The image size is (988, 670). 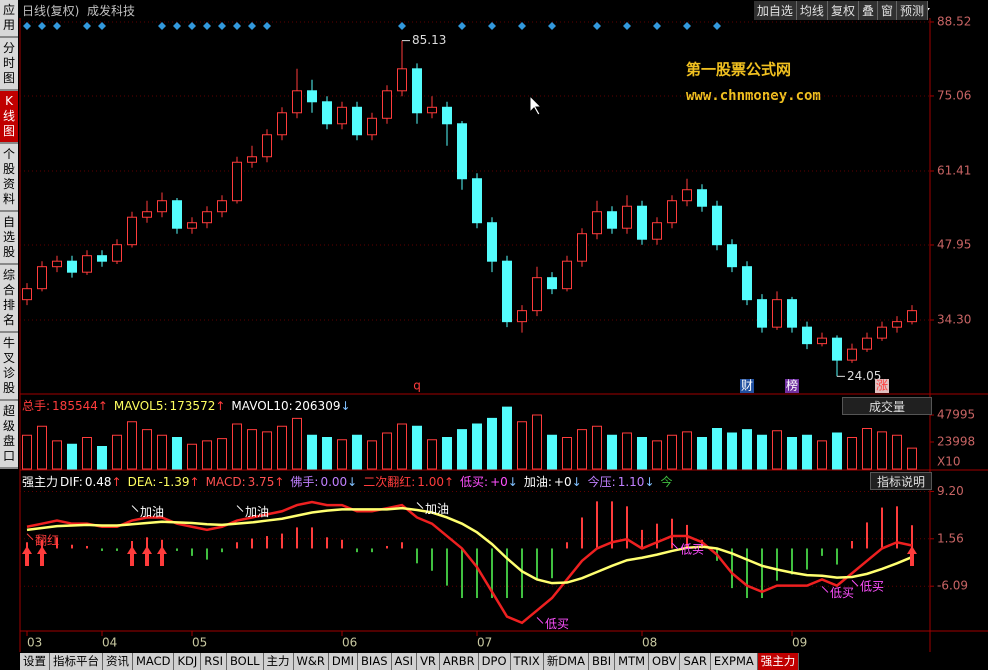 What do you see at coordinates (734, 661) in the screenshot?
I see `tab: EXPMA` at bounding box center [734, 661].